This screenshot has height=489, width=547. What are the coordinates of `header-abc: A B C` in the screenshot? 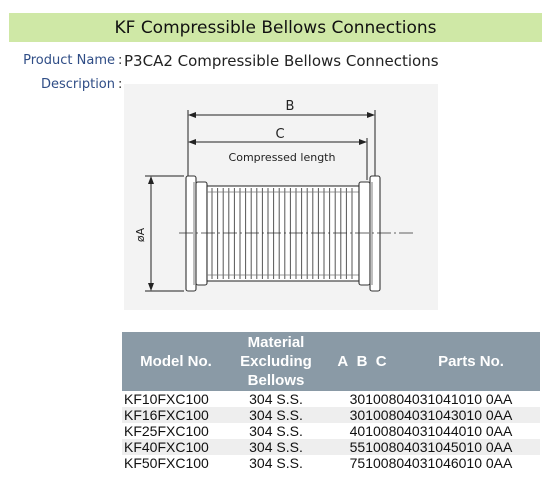 It's located at (362, 361).